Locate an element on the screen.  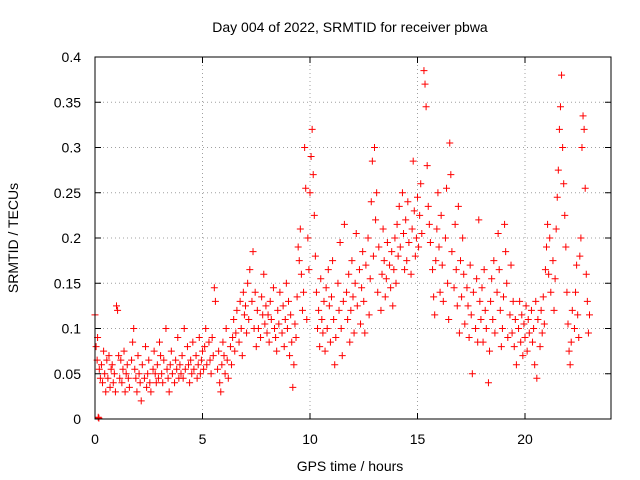
y-tick-label: 0.35 is located at coordinates (67, 102).